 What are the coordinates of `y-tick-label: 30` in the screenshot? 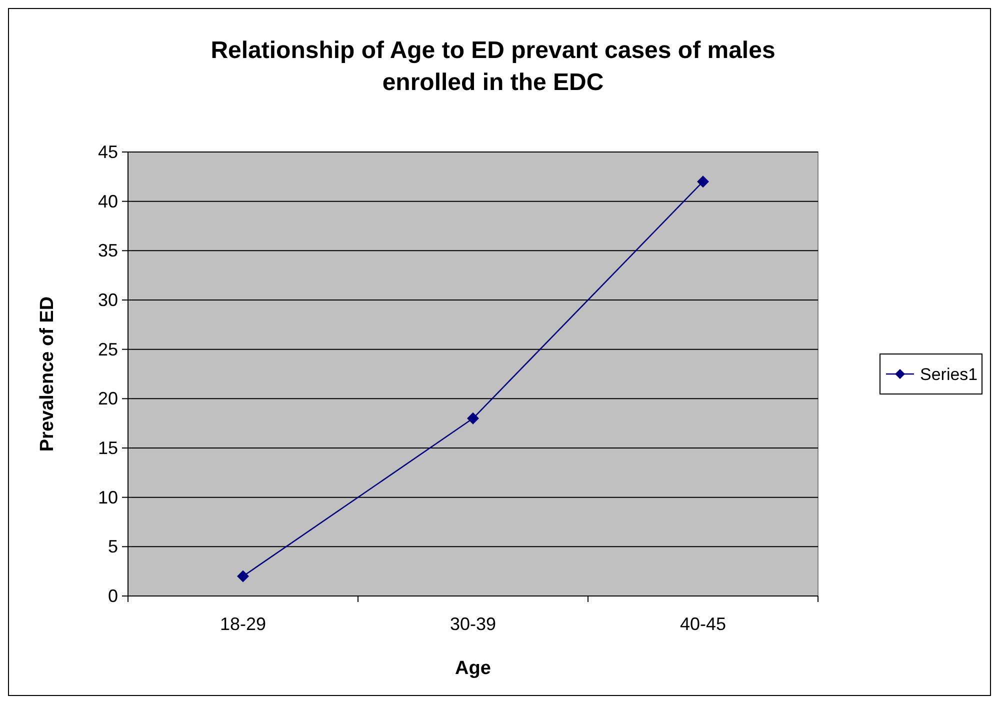 It's located at (108, 300).